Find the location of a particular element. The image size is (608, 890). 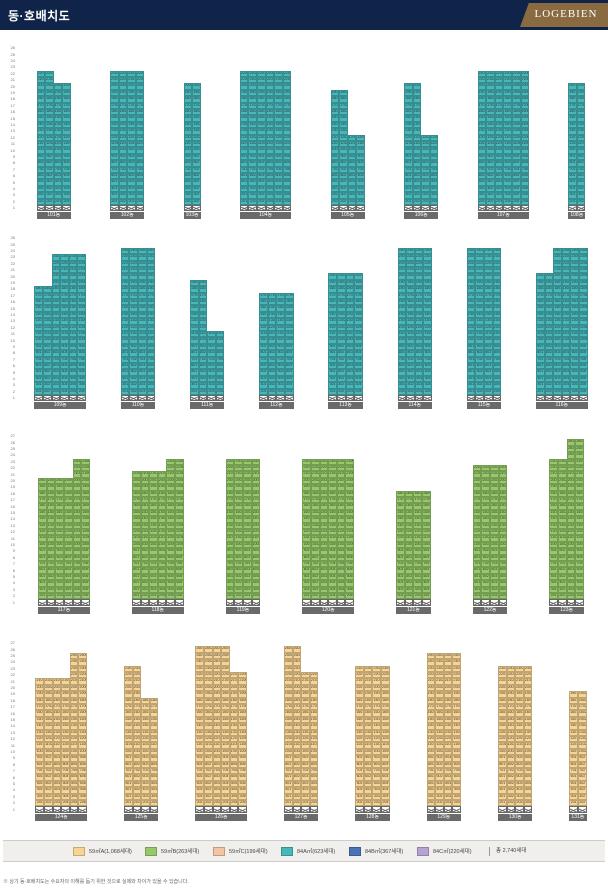

unit-cell: 702 is located at coordinates (48, 771).